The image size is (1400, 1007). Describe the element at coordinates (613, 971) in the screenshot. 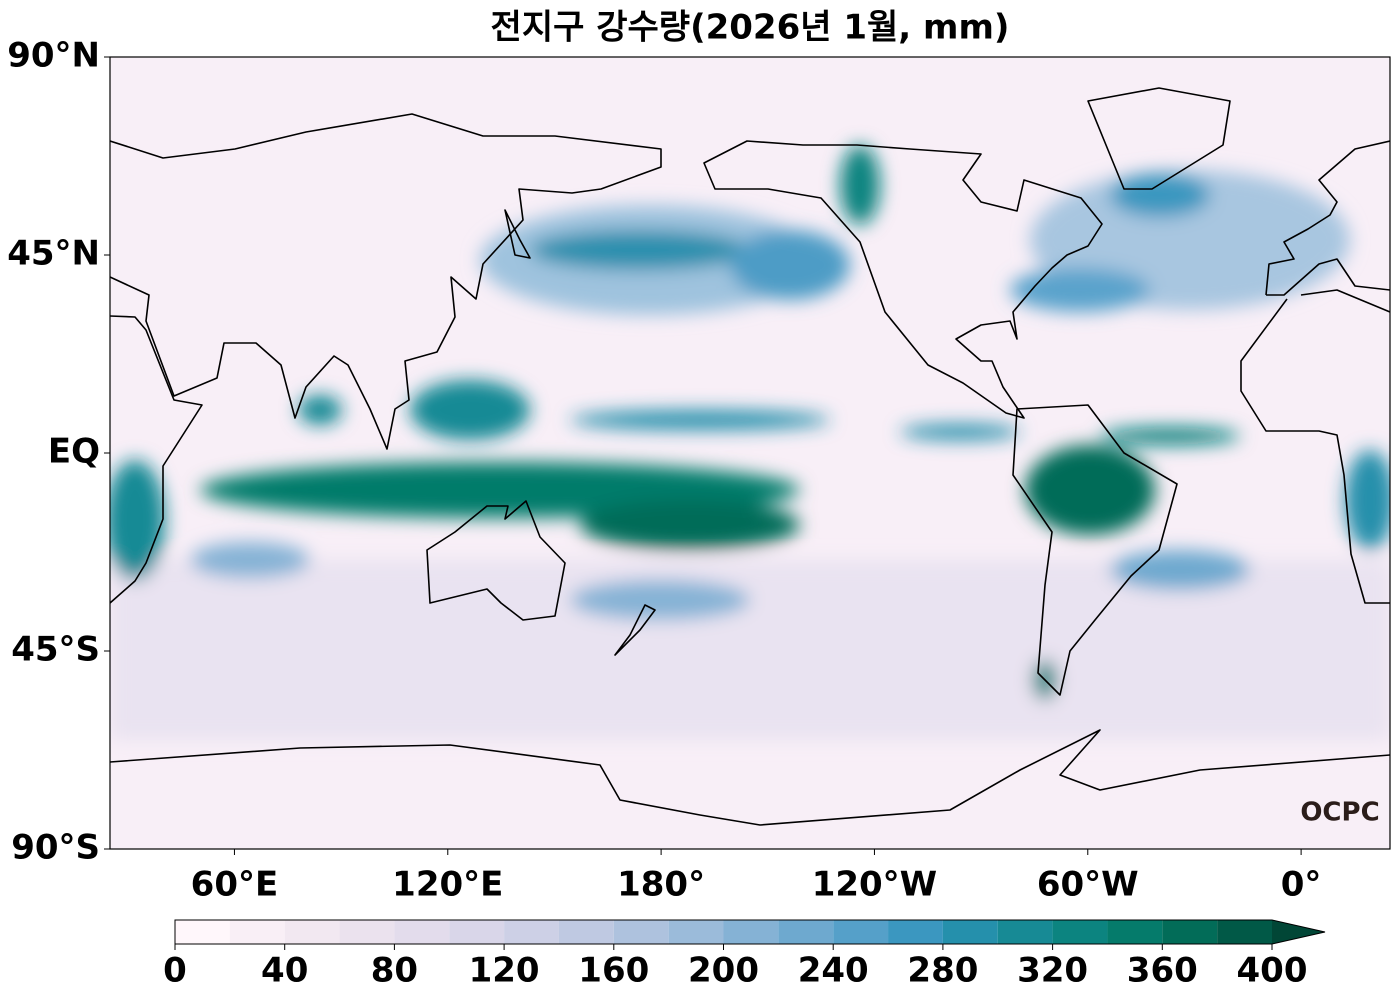

I see `colorbar-tick-label: 160` at that location.